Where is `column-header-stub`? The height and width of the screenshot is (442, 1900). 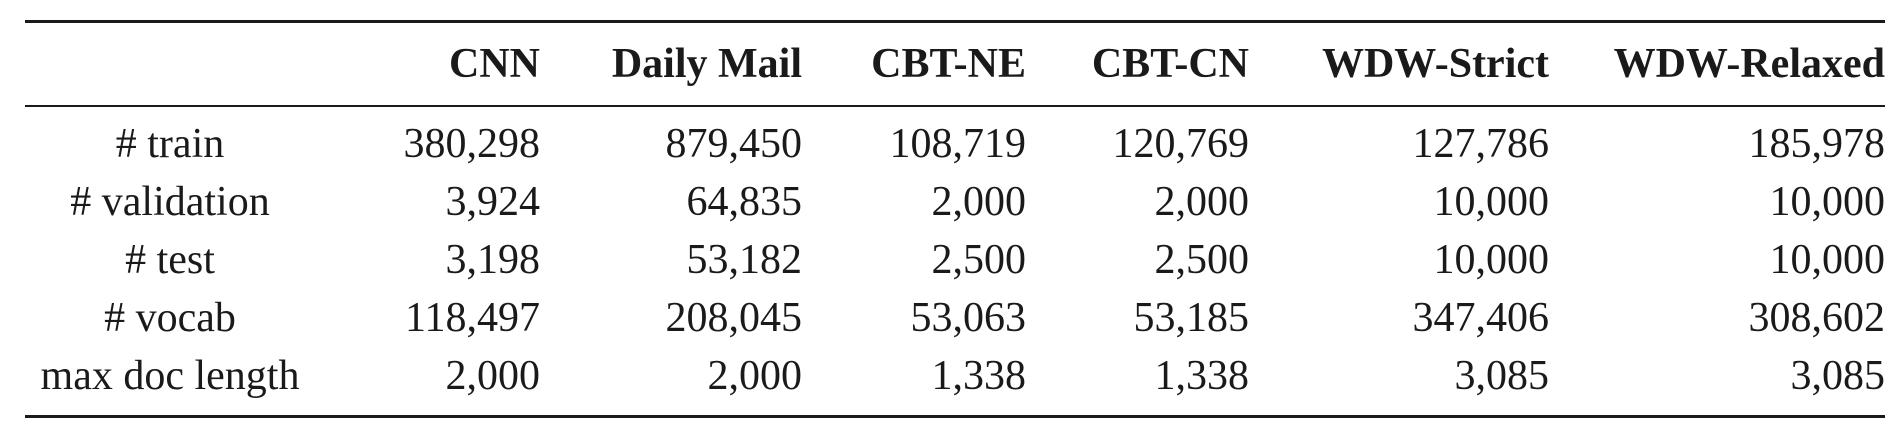 column-header-stub is located at coordinates (170, 64).